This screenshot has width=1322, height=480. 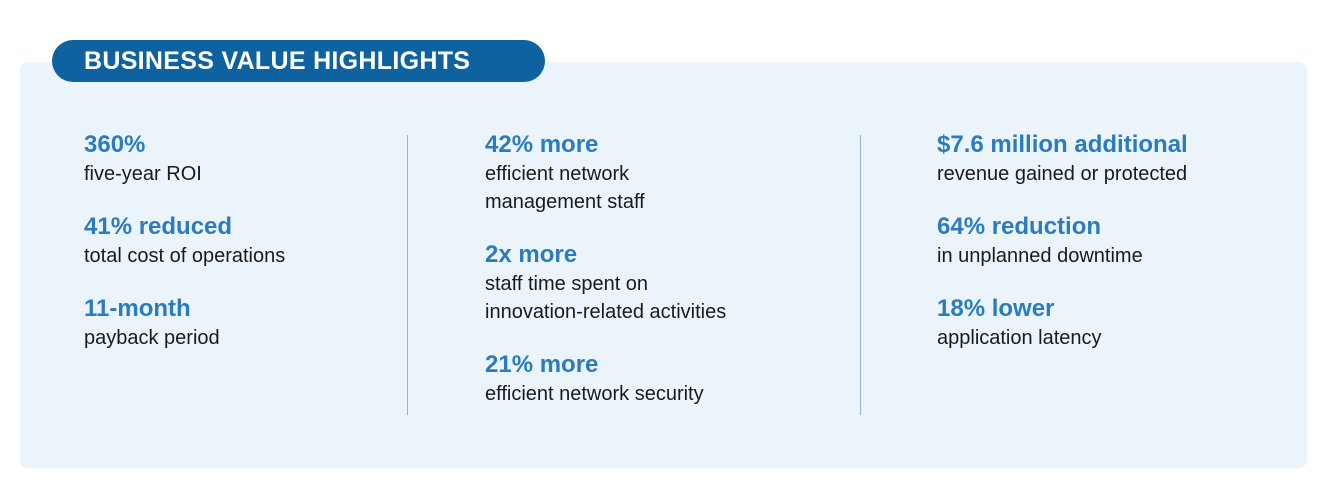 I want to click on highlight-headline: 21% more, so click(x=542, y=364).